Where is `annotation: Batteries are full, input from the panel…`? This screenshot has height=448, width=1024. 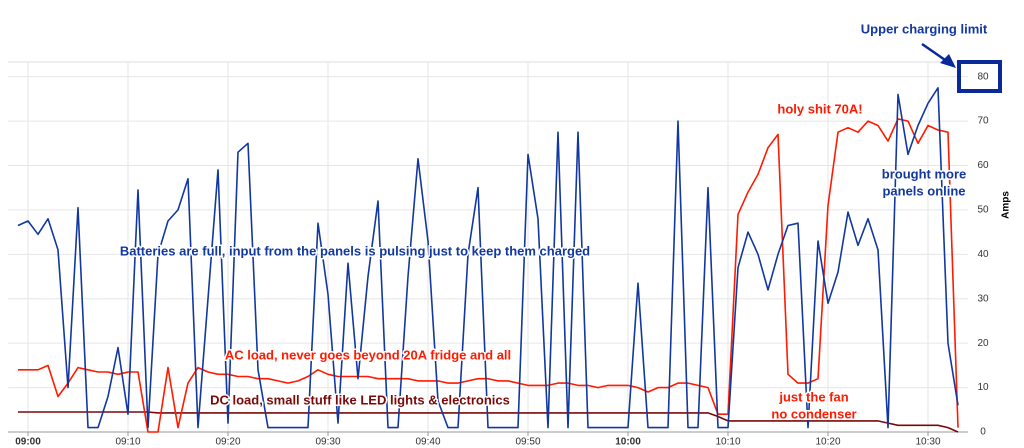
annotation: Batteries are full, input from the panel… is located at coordinates (355, 250).